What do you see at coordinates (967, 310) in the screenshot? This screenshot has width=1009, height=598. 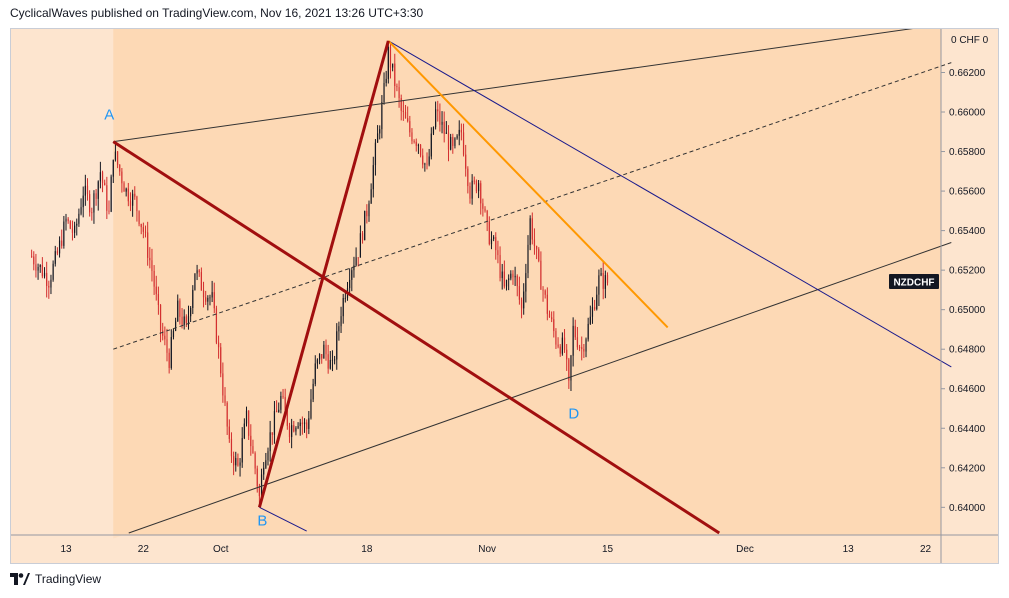 I see `price-tick-label: 0.65000` at bounding box center [967, 310].